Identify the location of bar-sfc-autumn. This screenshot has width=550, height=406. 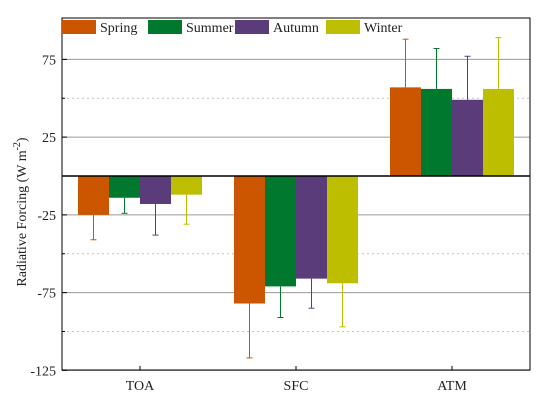
(311, 227).